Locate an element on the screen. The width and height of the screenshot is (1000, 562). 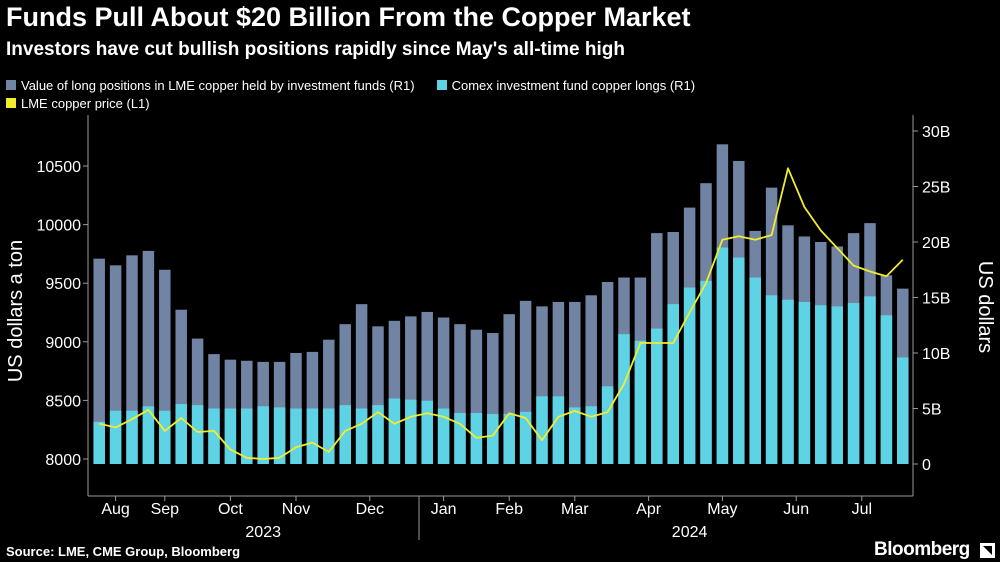
x-axis-month-label: Jan is located at coordinates (444, 509).